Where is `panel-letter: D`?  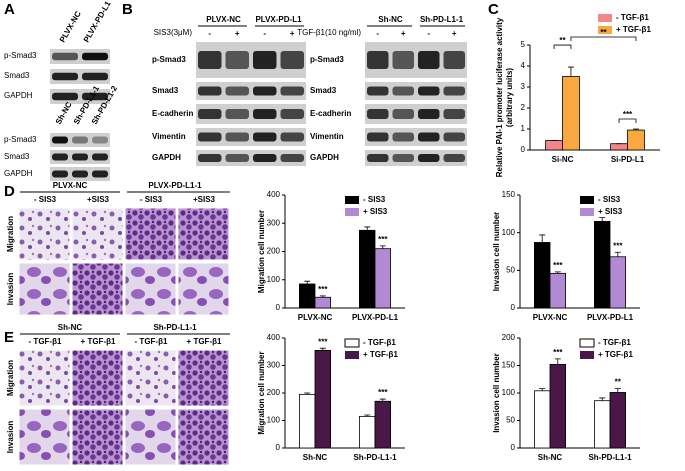 panel-letter: D is located at coordinates (9, 191).